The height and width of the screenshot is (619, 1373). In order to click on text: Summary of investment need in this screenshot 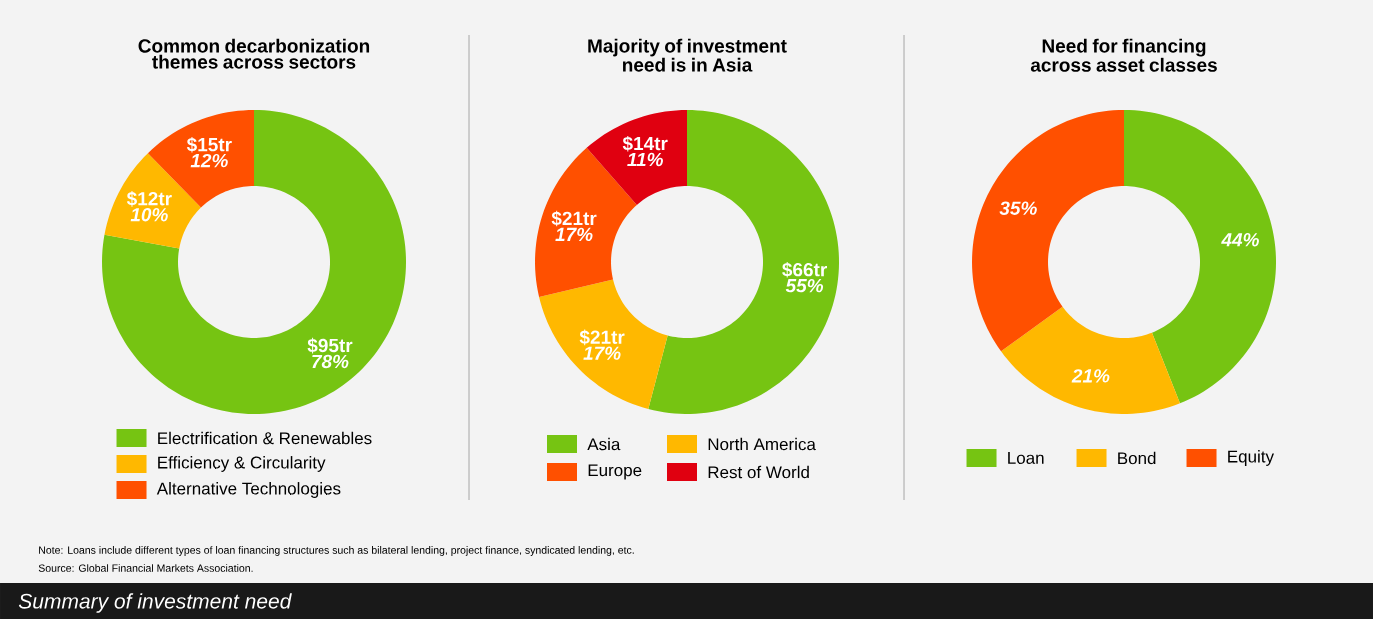, I will do `click(155, 603)`.